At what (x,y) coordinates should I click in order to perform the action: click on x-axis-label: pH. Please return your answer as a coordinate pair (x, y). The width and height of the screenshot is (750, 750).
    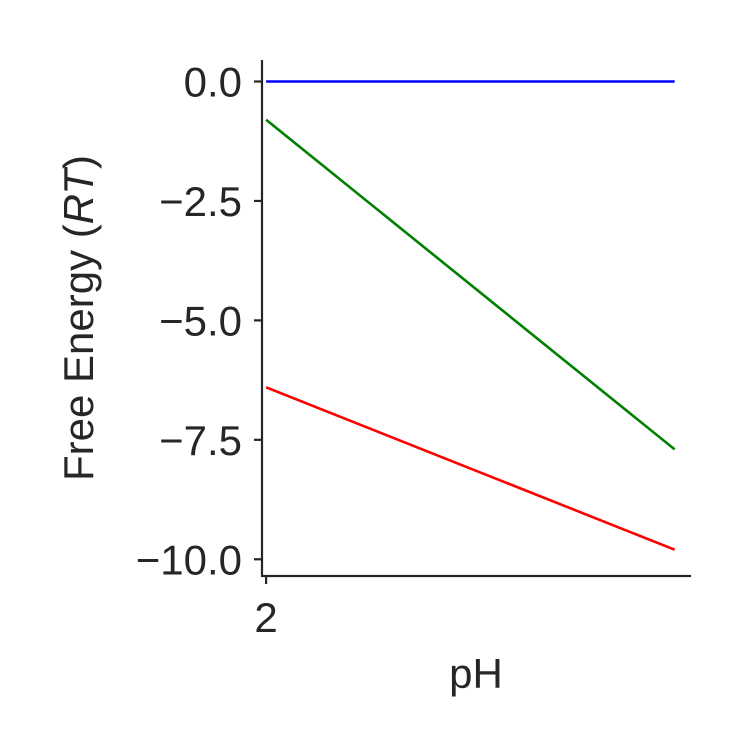
    Looking at the image, I should click on (476, 673).